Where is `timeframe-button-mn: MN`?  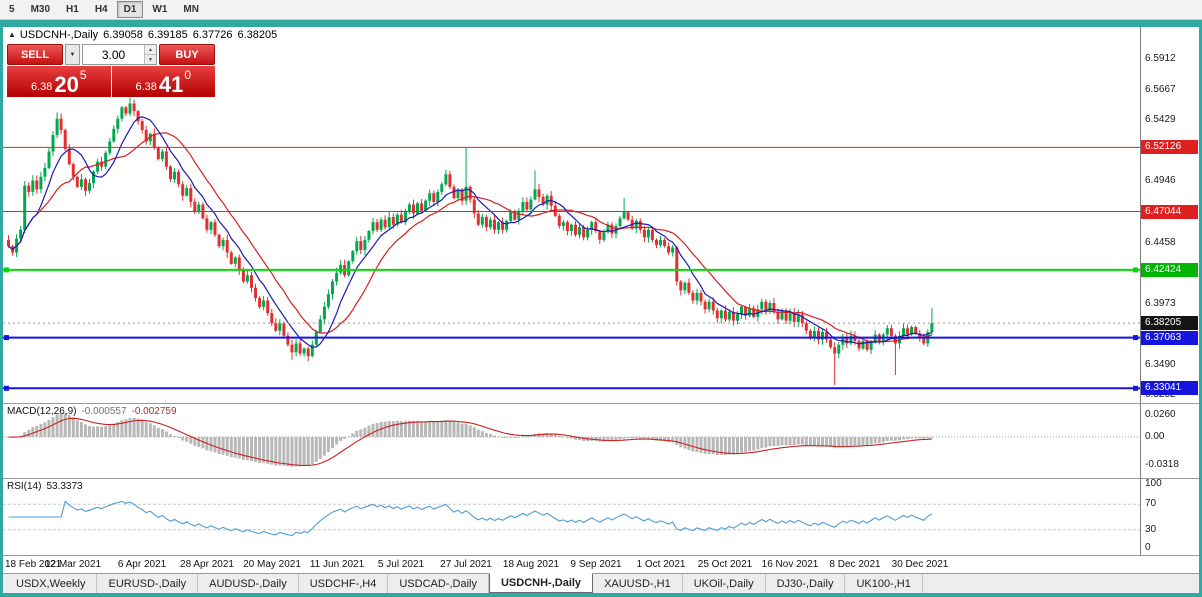
timeframe-button-mn: MN is located at coordinates (191, 9).